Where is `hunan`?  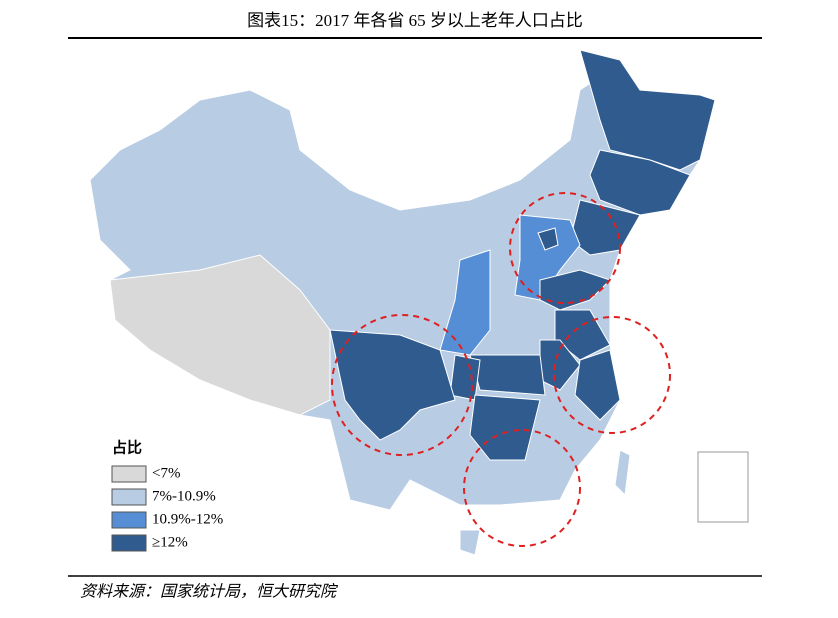
hunan is located at coordinates (505, 427).